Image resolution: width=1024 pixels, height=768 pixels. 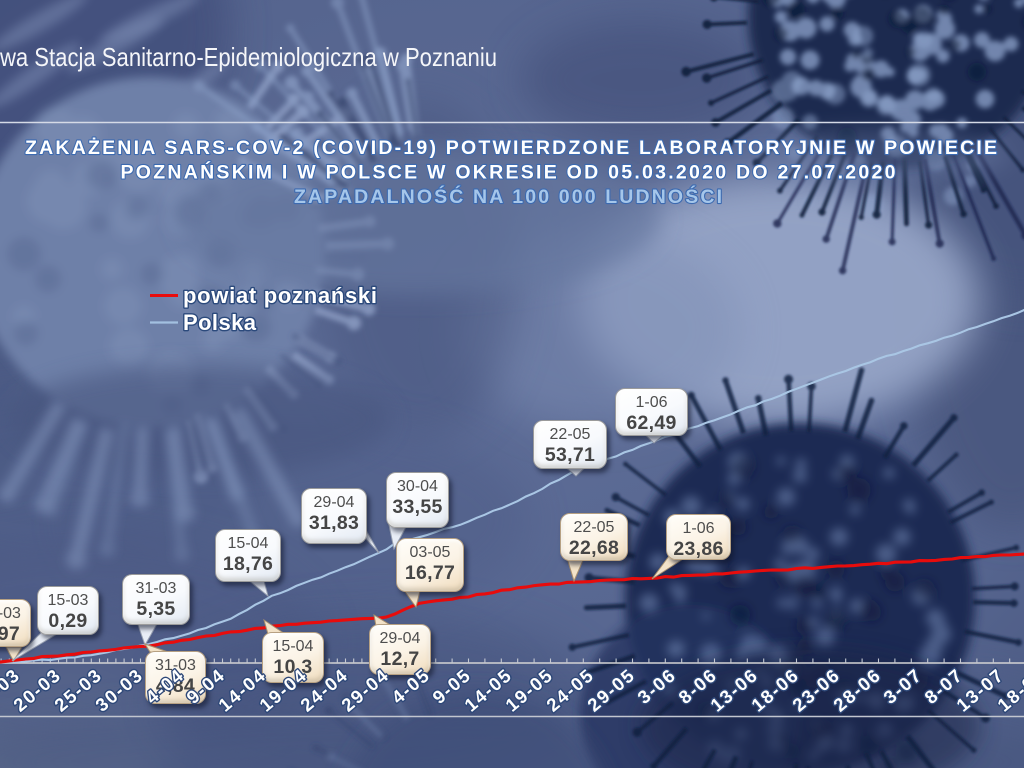 I want to click on svg-text: Polska, so click(x=220, y=322).